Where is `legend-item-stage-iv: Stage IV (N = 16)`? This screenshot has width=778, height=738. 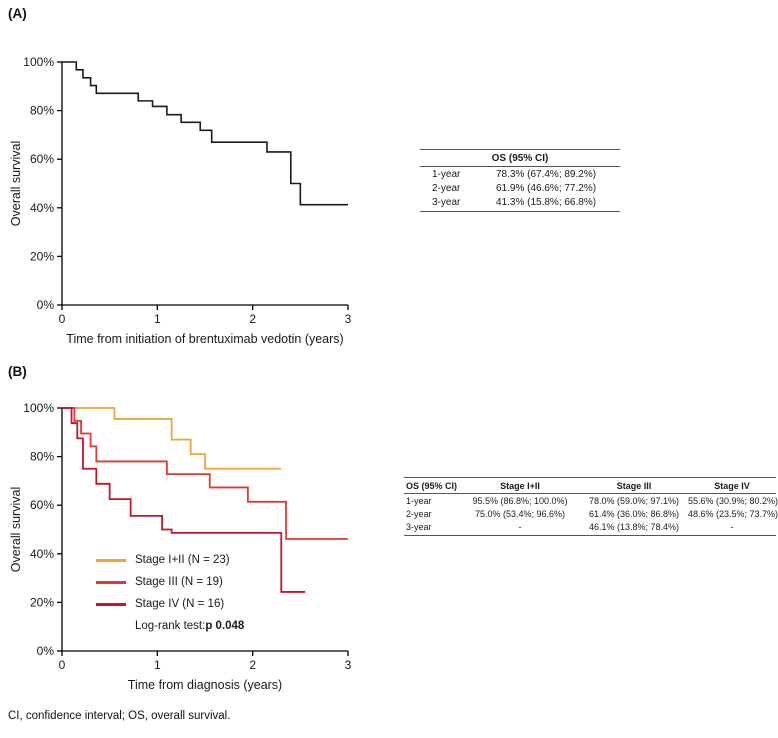
legend-item-stage-iv: Stage IV (N = 16) is located at coordinates (170, 604).